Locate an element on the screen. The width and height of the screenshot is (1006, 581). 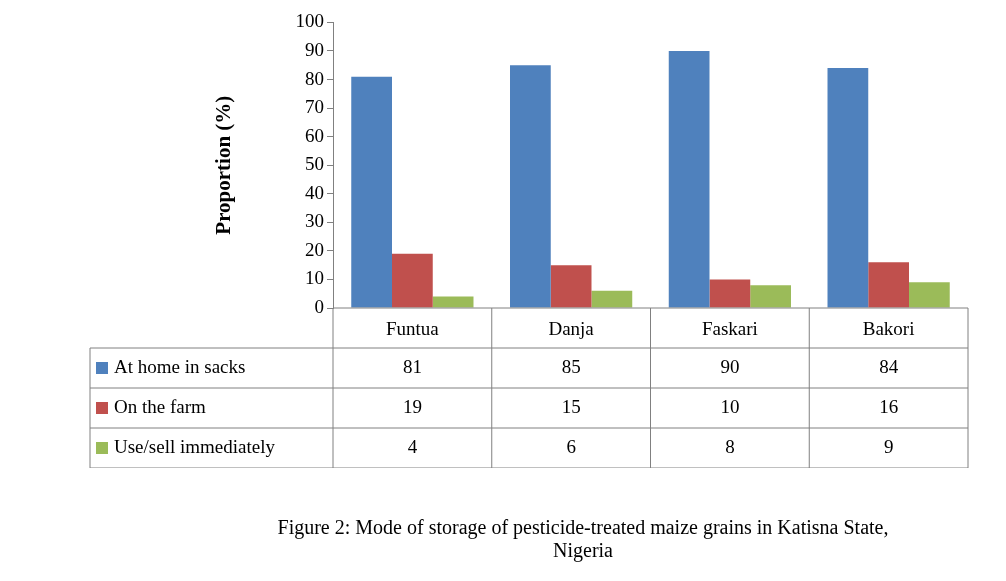
y-tick-label: 100 is located at coordinates (309, 21).